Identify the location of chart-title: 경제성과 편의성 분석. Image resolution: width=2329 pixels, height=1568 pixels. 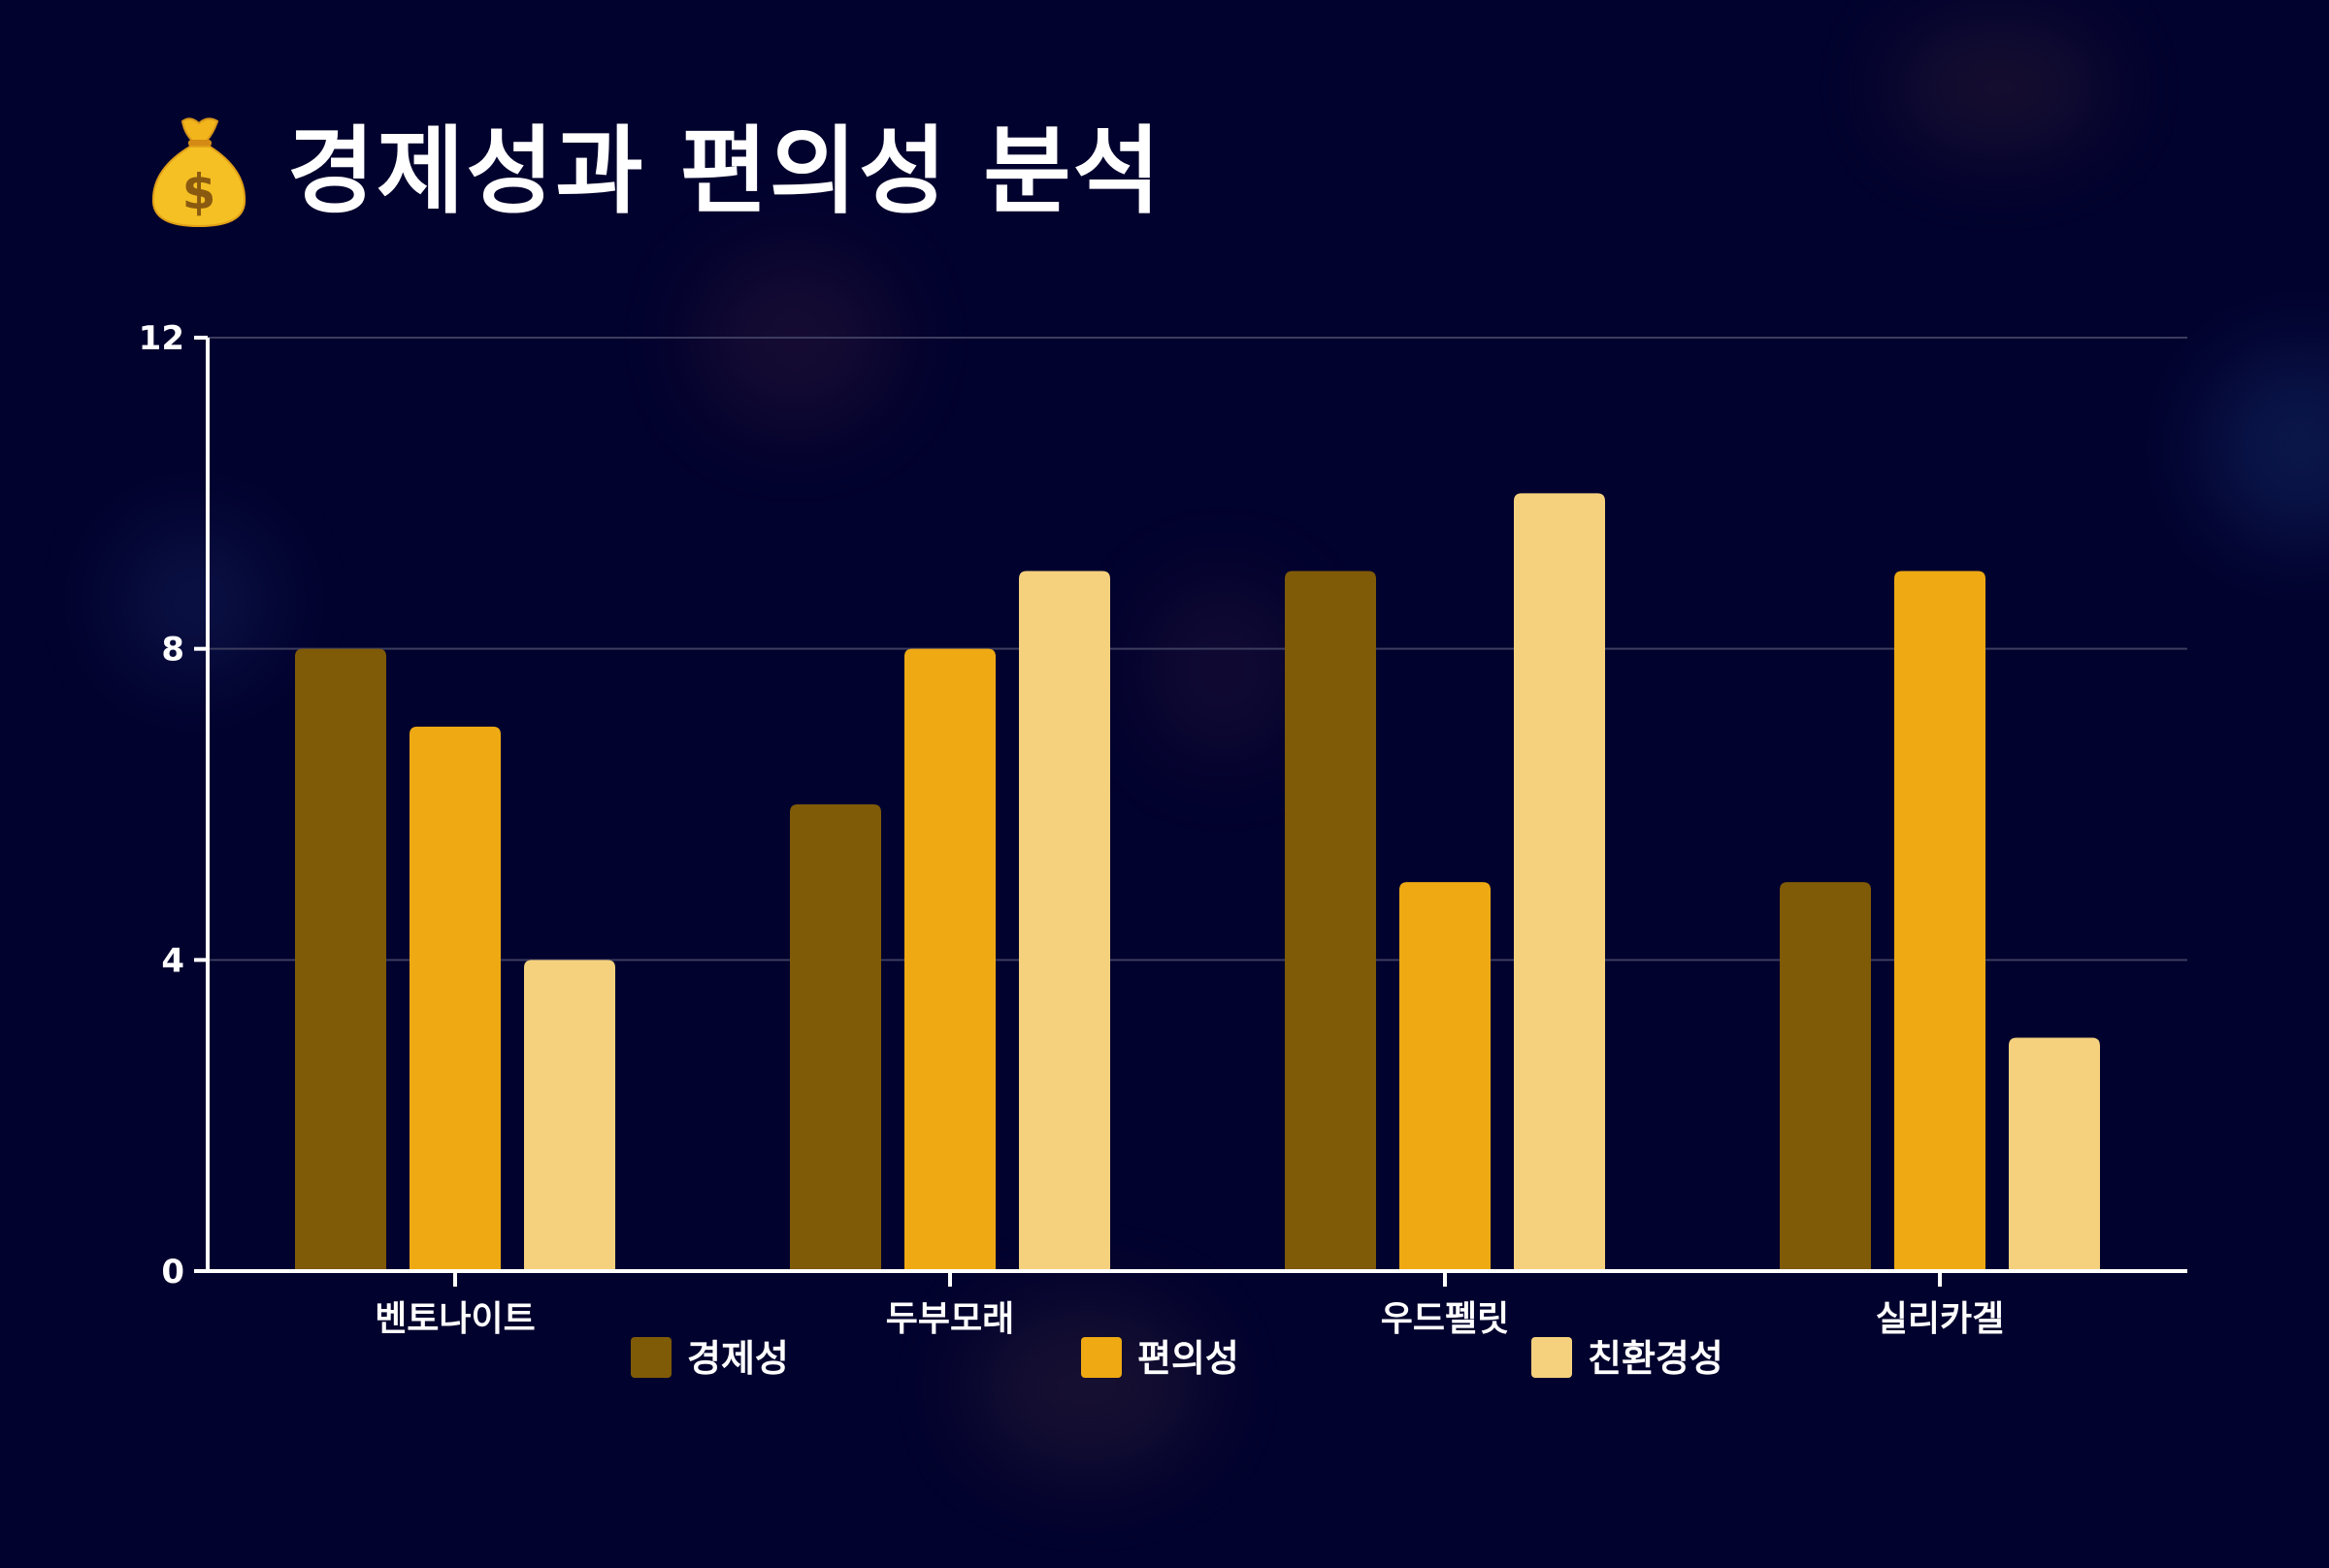
(725, 171).